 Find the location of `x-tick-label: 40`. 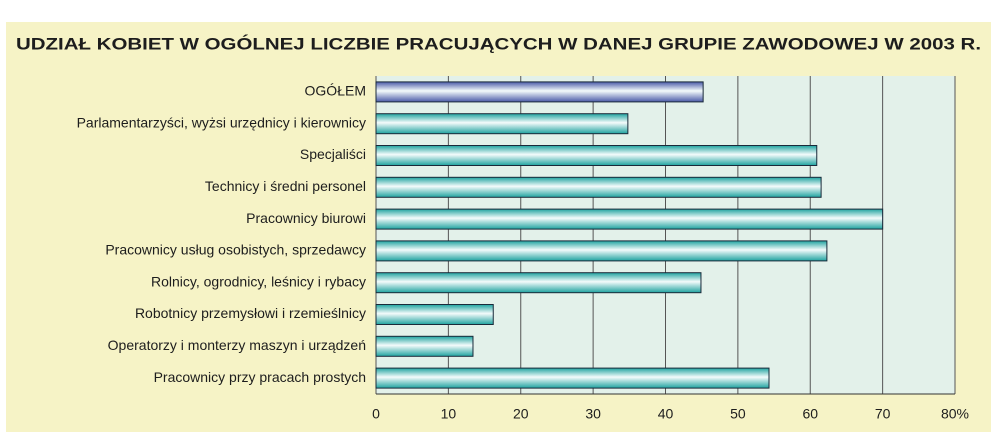

x-tick-label: 40 is located at coordinates (666, 414).